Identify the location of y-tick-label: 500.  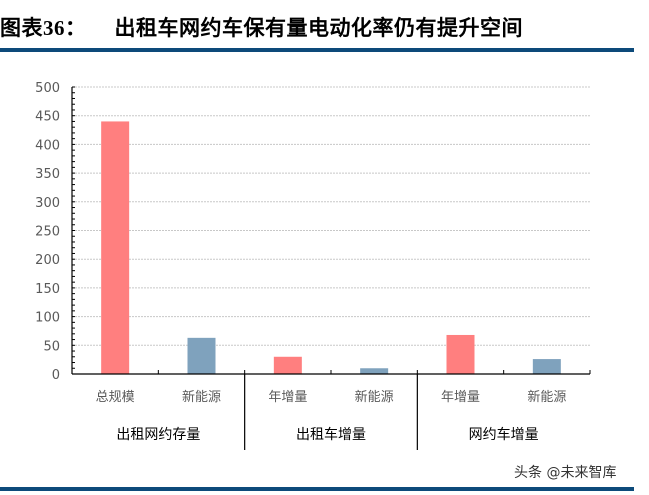
(47, 88).